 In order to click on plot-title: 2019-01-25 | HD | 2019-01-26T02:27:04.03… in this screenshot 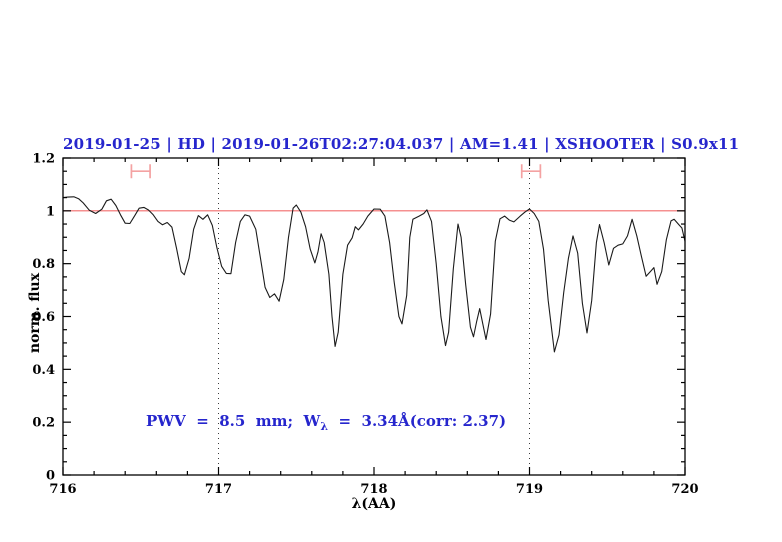, I will do `click(401, 144)`.